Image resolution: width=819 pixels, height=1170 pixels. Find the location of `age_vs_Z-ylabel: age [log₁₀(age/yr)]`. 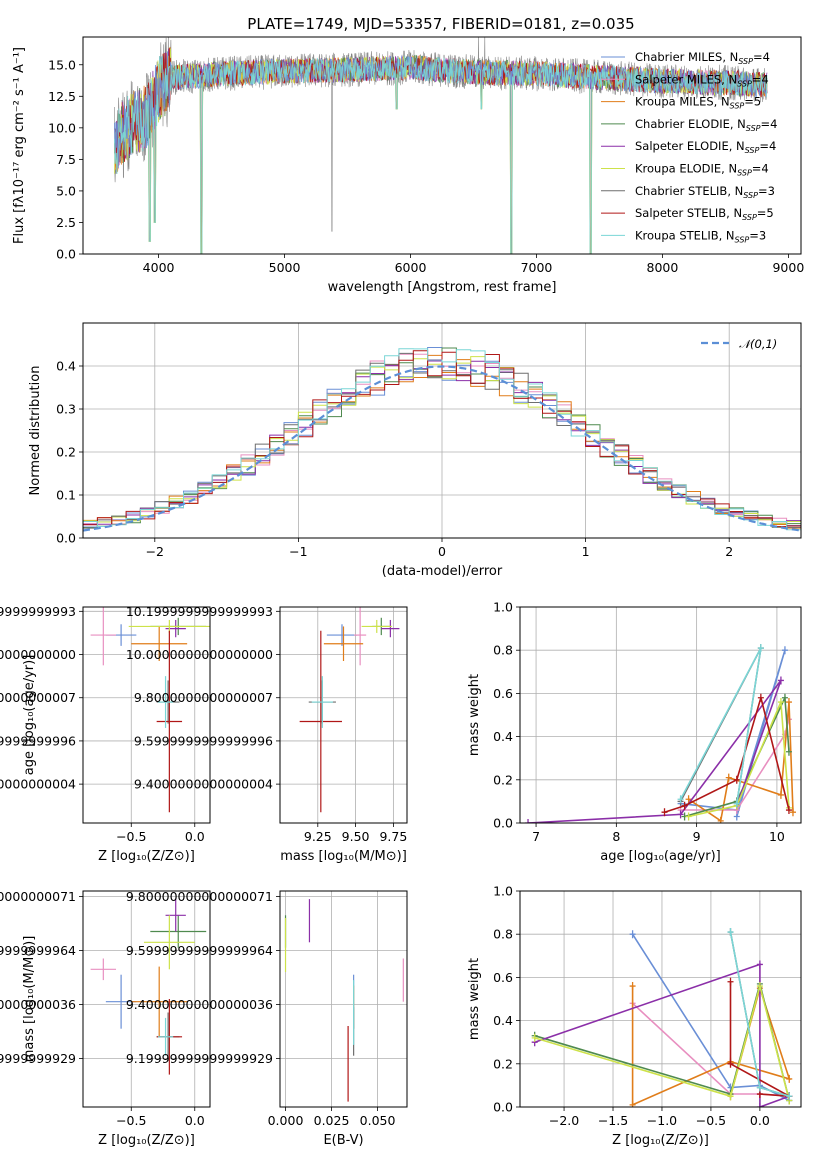

age_vs_Z-ylabel: age [log₁₀(age/yr)] is located at coordinates (29, 715).